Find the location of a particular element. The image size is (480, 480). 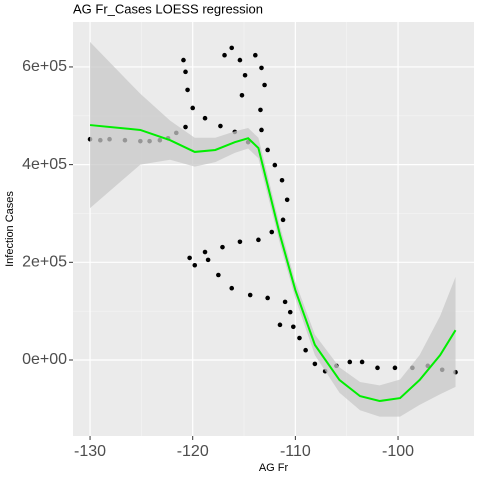

y-tick-label: 2e+05 is located at coordinates (44, 262).